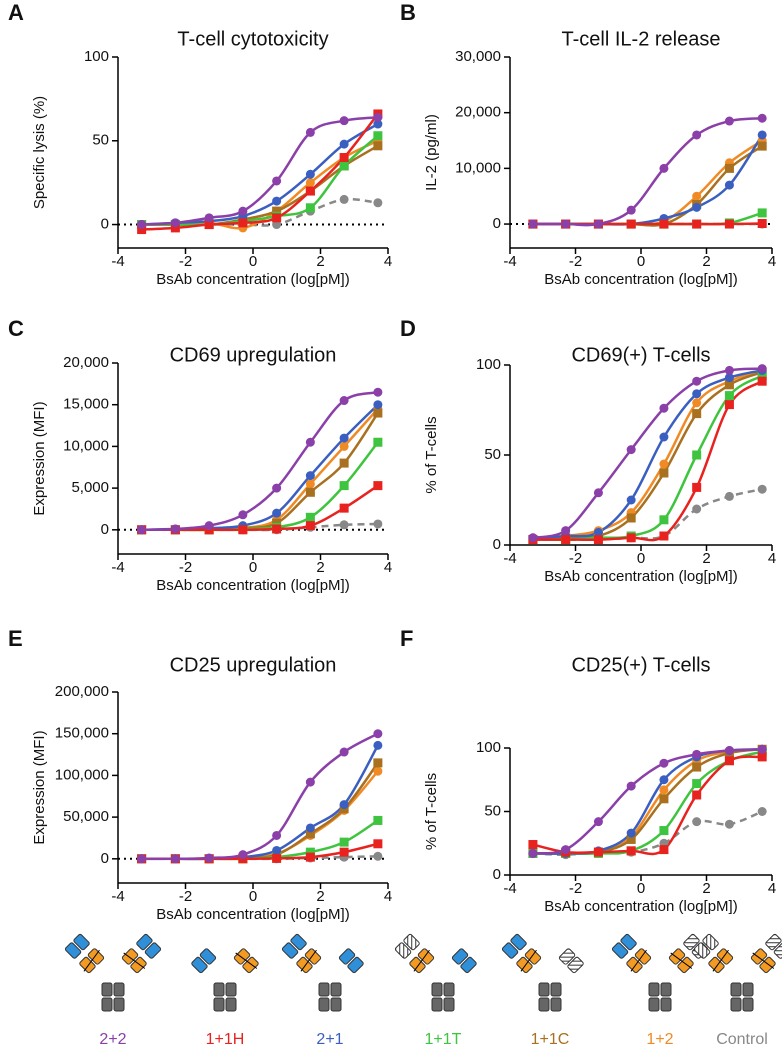 The image size is (782, 1050). What do you see at coordinates (105, 529) in the screenshot?
I see `y-tick-label: 0` at bounding box center [105, 529].